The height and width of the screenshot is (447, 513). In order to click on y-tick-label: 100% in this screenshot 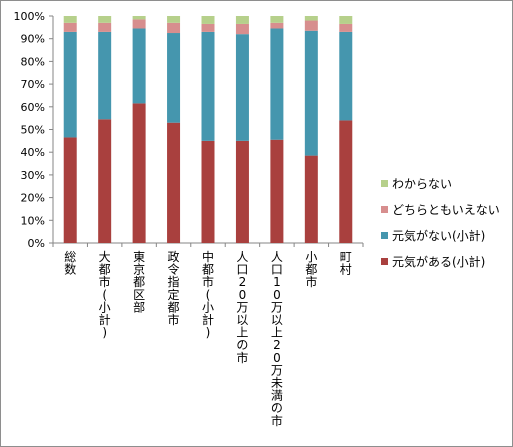, I will do `click(29, 16)`.